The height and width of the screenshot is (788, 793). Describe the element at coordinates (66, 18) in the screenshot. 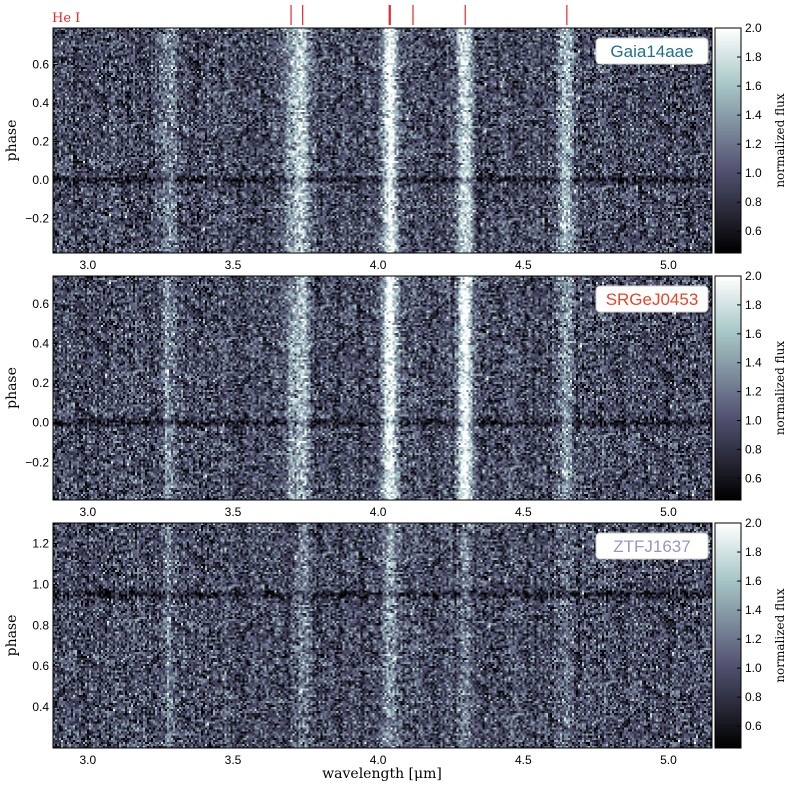

I see `hei-label: He I` at that location.